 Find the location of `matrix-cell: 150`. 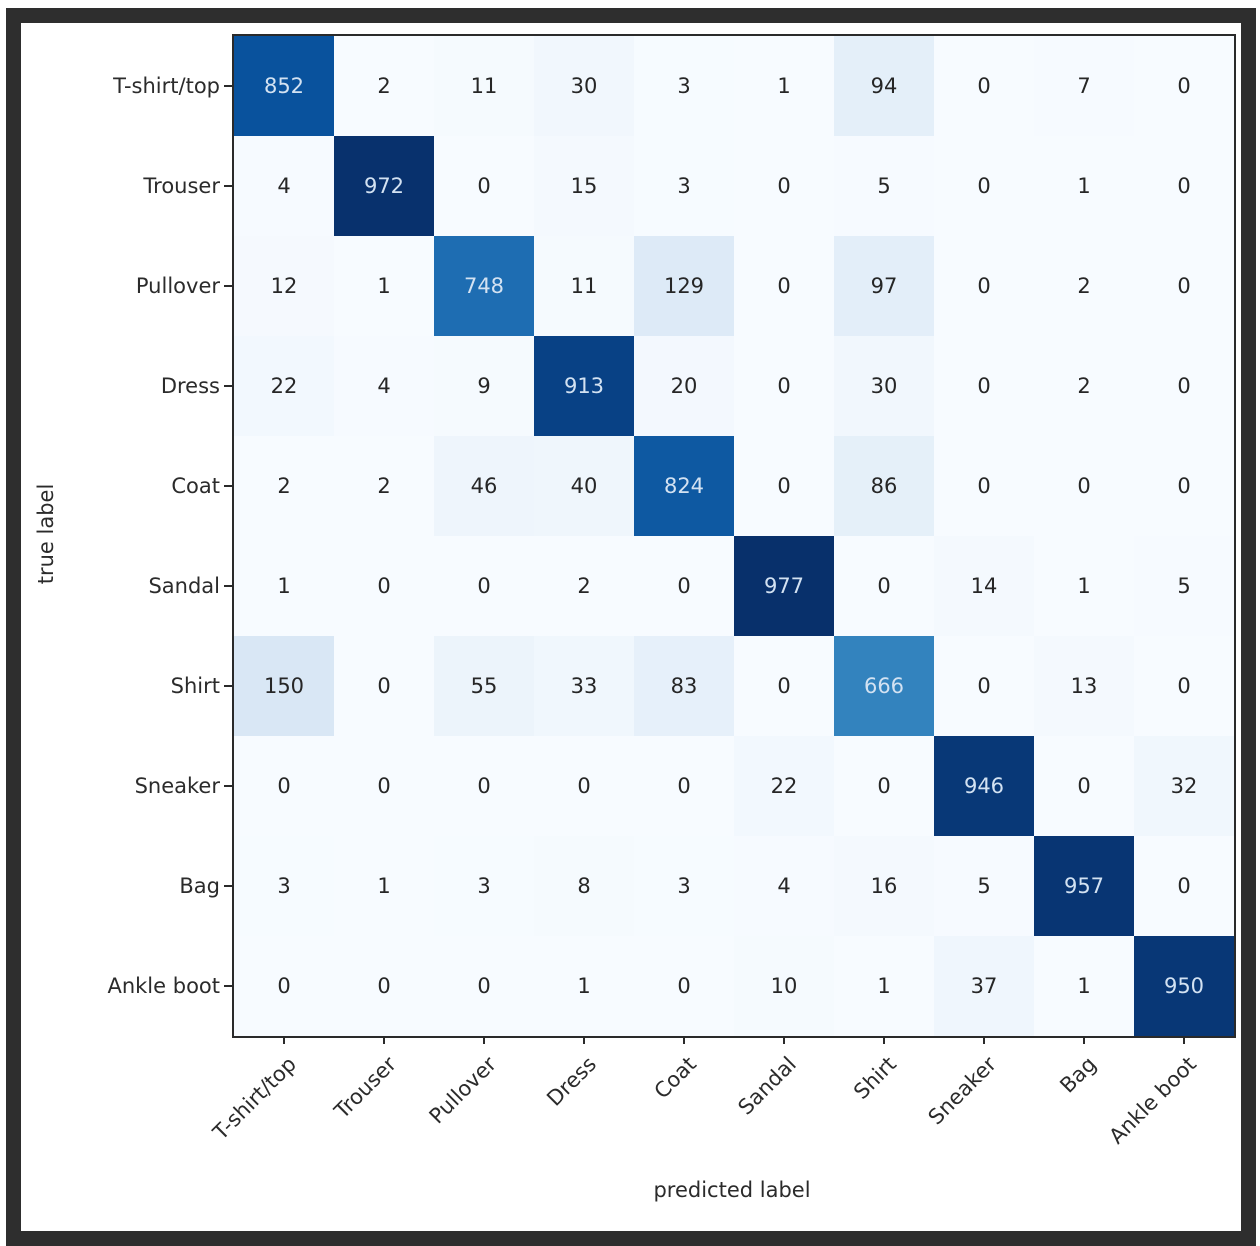

matrix-cell: 150 is located at coordinates (284, 686).